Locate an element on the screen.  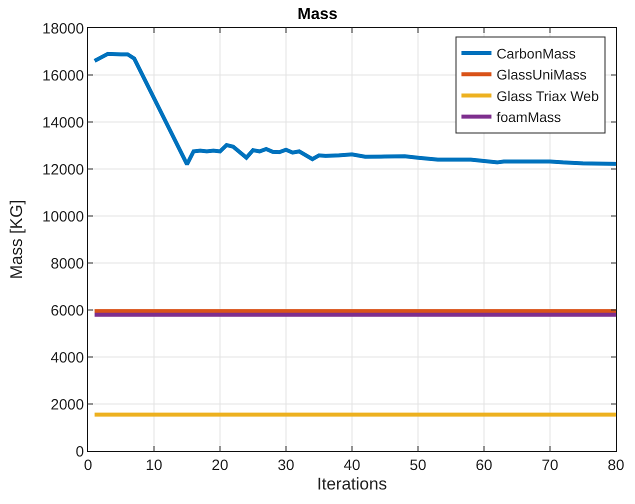
x-tick-label: 70 is located at coordinates (550, 465).